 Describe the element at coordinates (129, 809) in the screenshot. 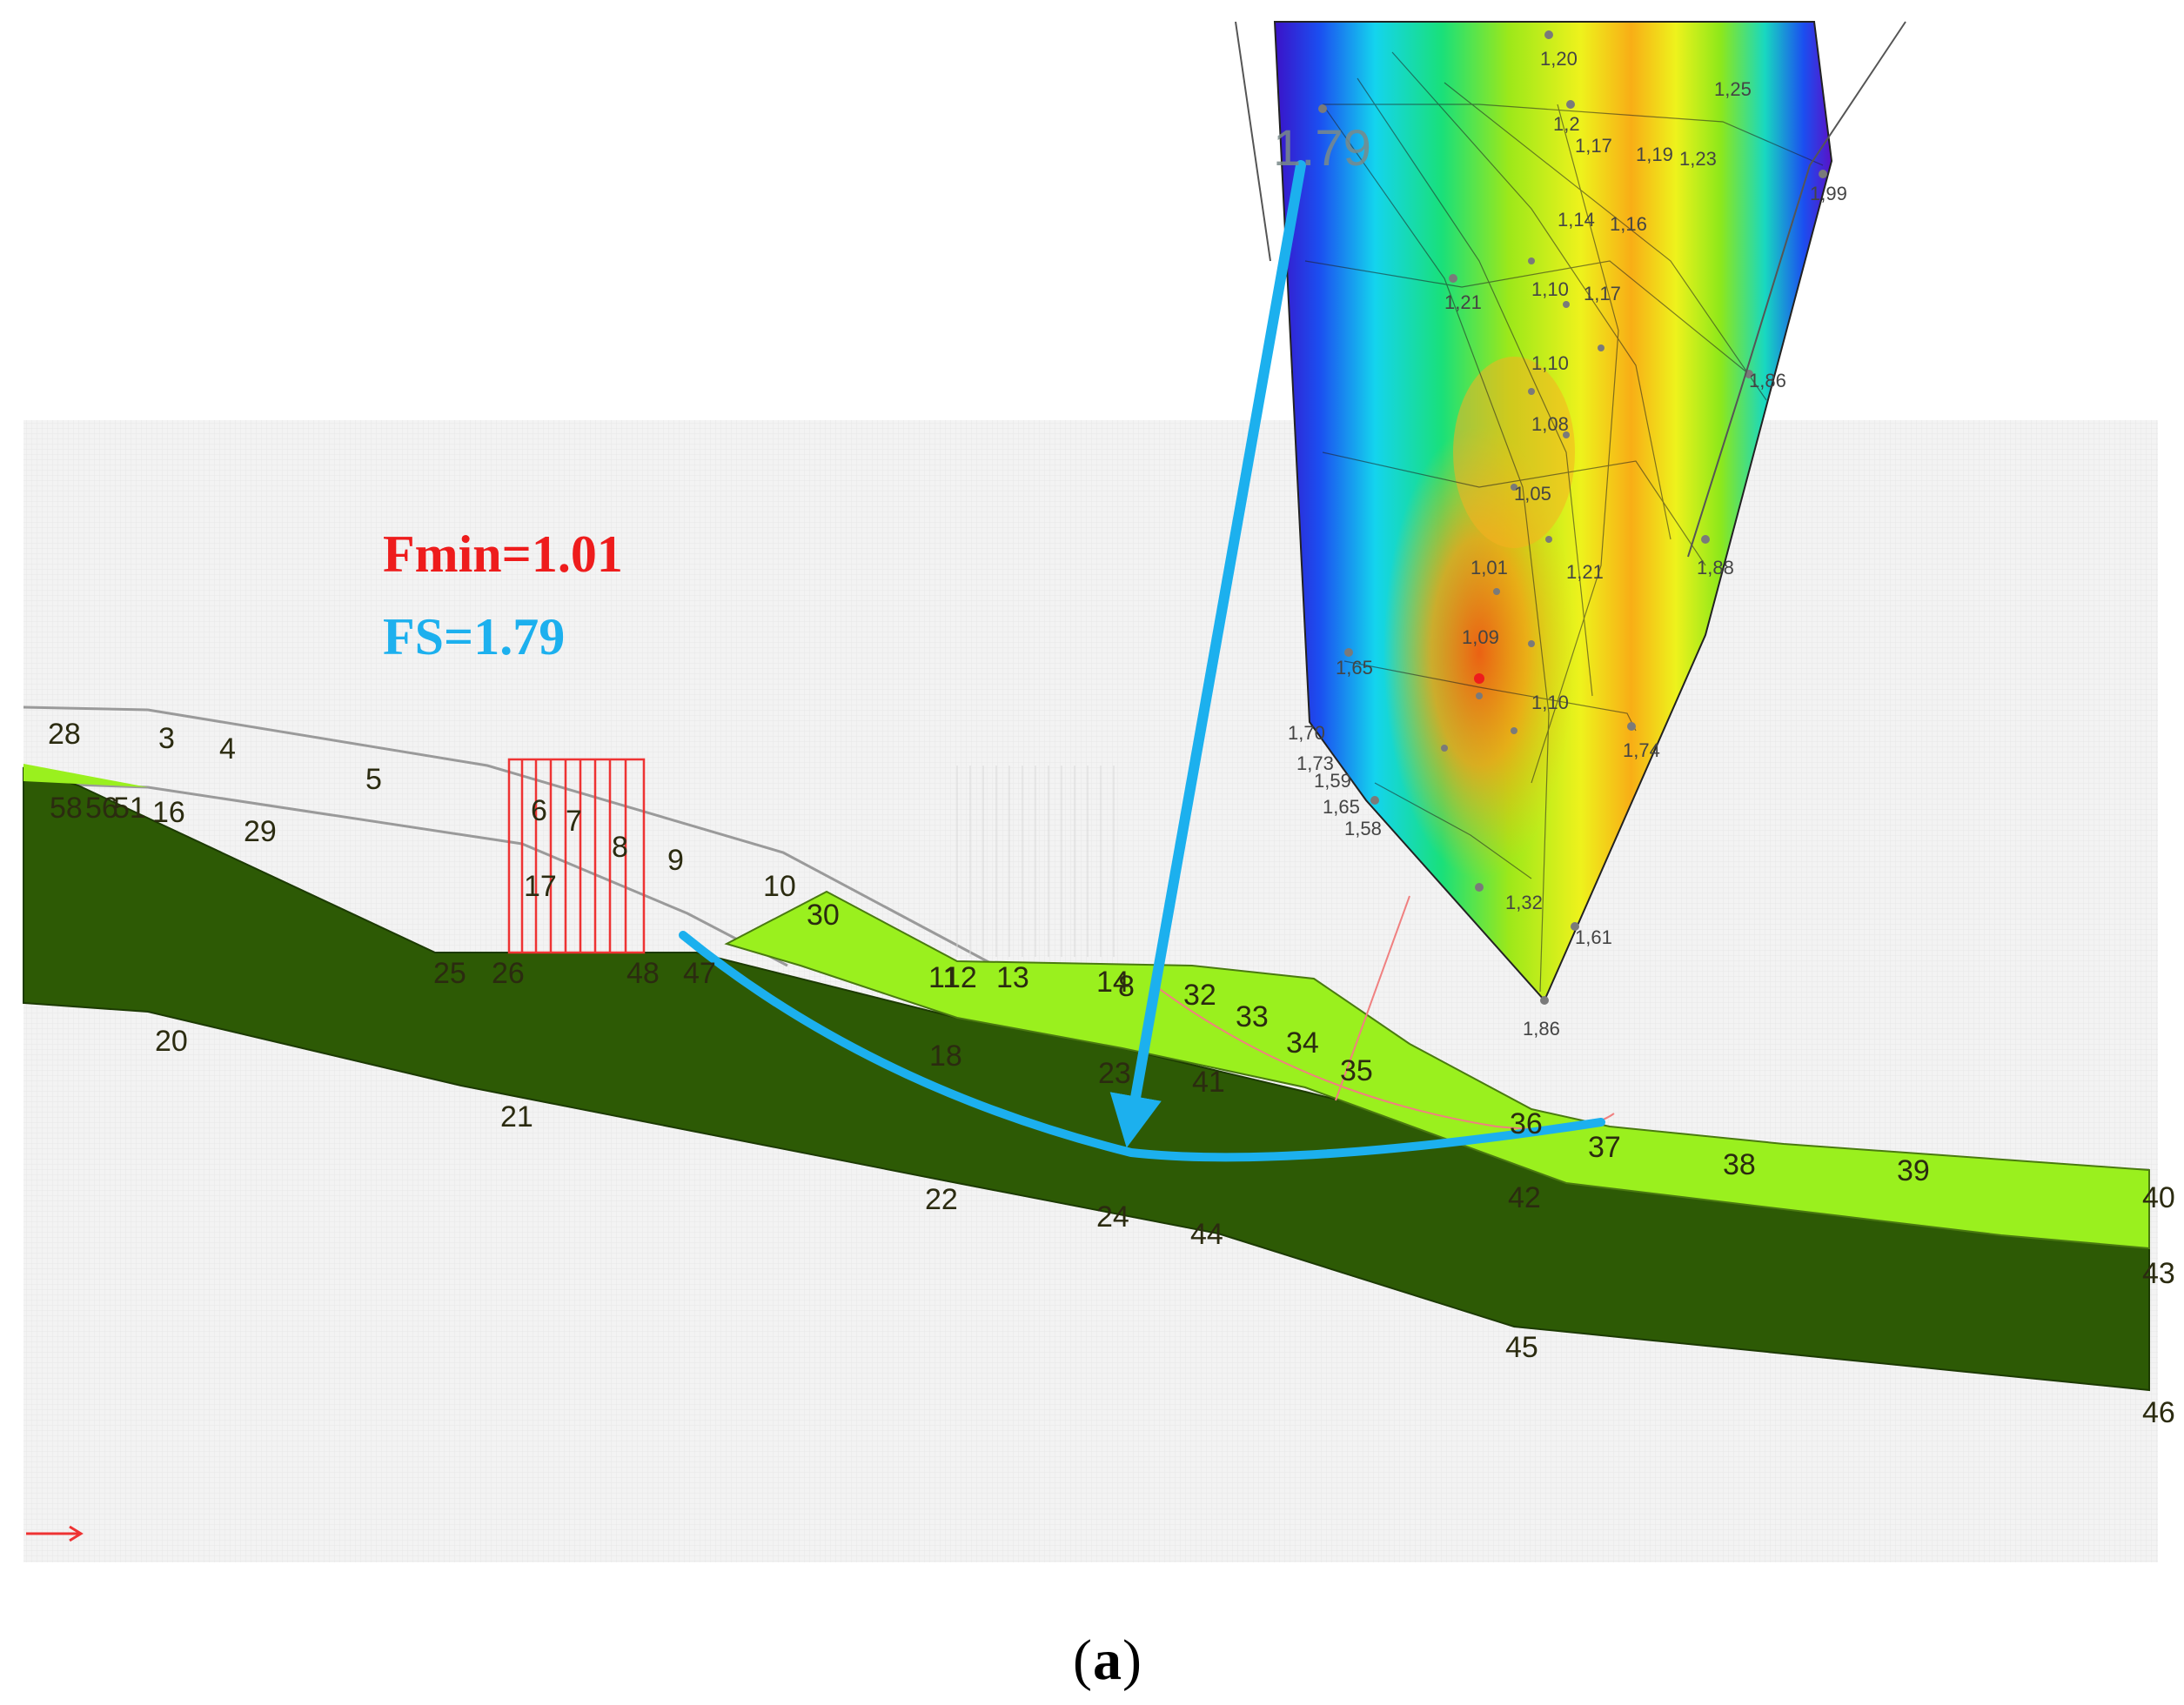

I see `node-label: 51` at that location.